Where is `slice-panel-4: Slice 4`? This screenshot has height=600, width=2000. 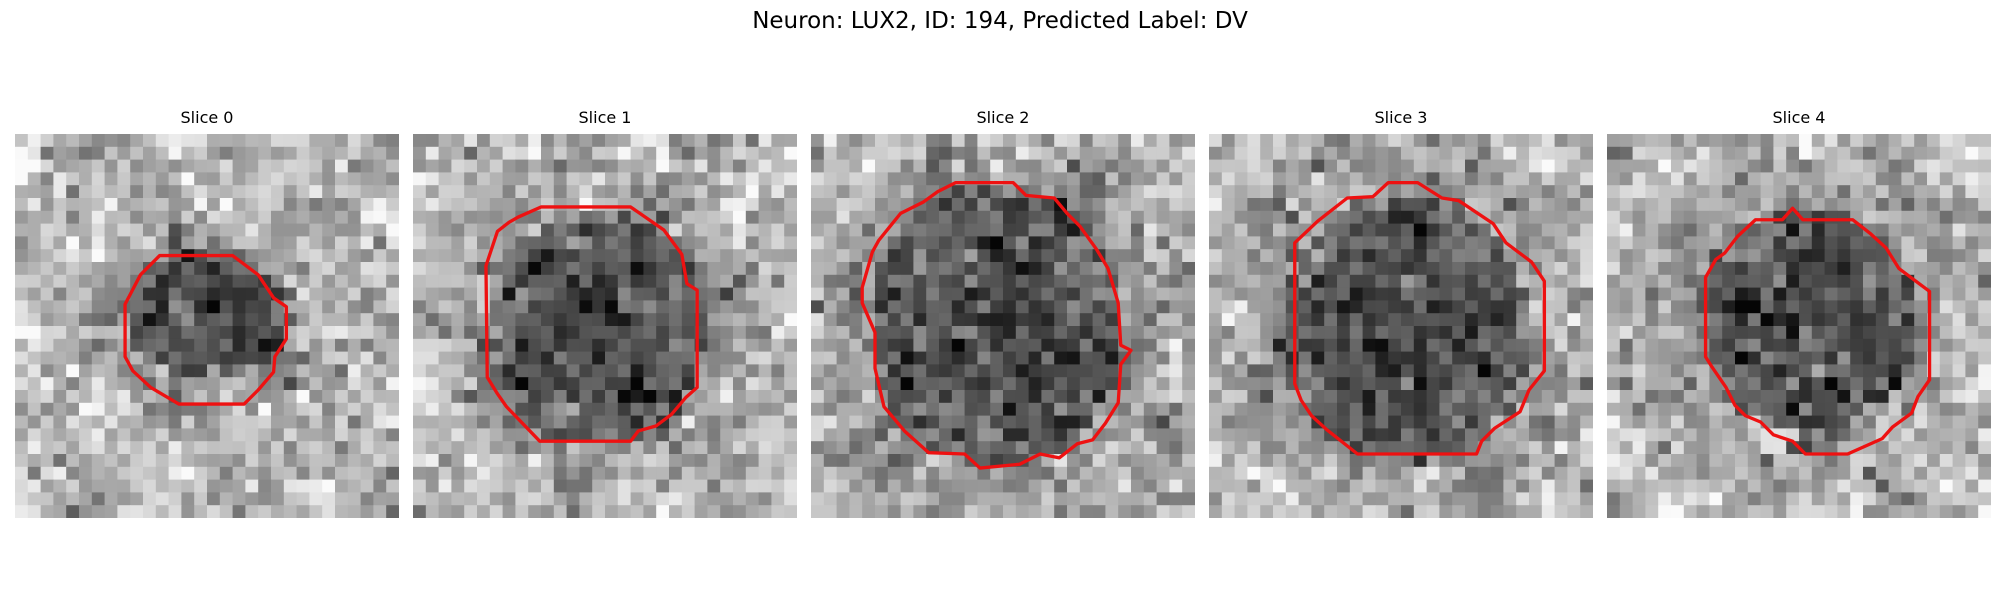
slice-panel-4: Slice 4 is located at coordinates (1799, 313).